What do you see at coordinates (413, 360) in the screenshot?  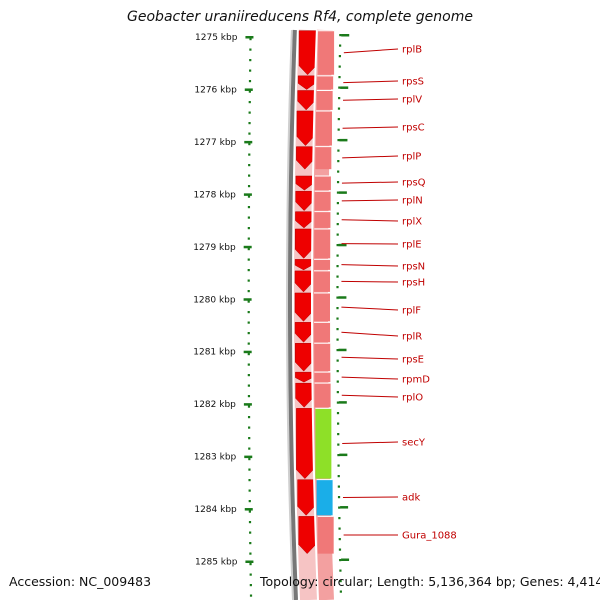 I see `gene-label-rpsE: rpsE` at bounding box center [413, 360].